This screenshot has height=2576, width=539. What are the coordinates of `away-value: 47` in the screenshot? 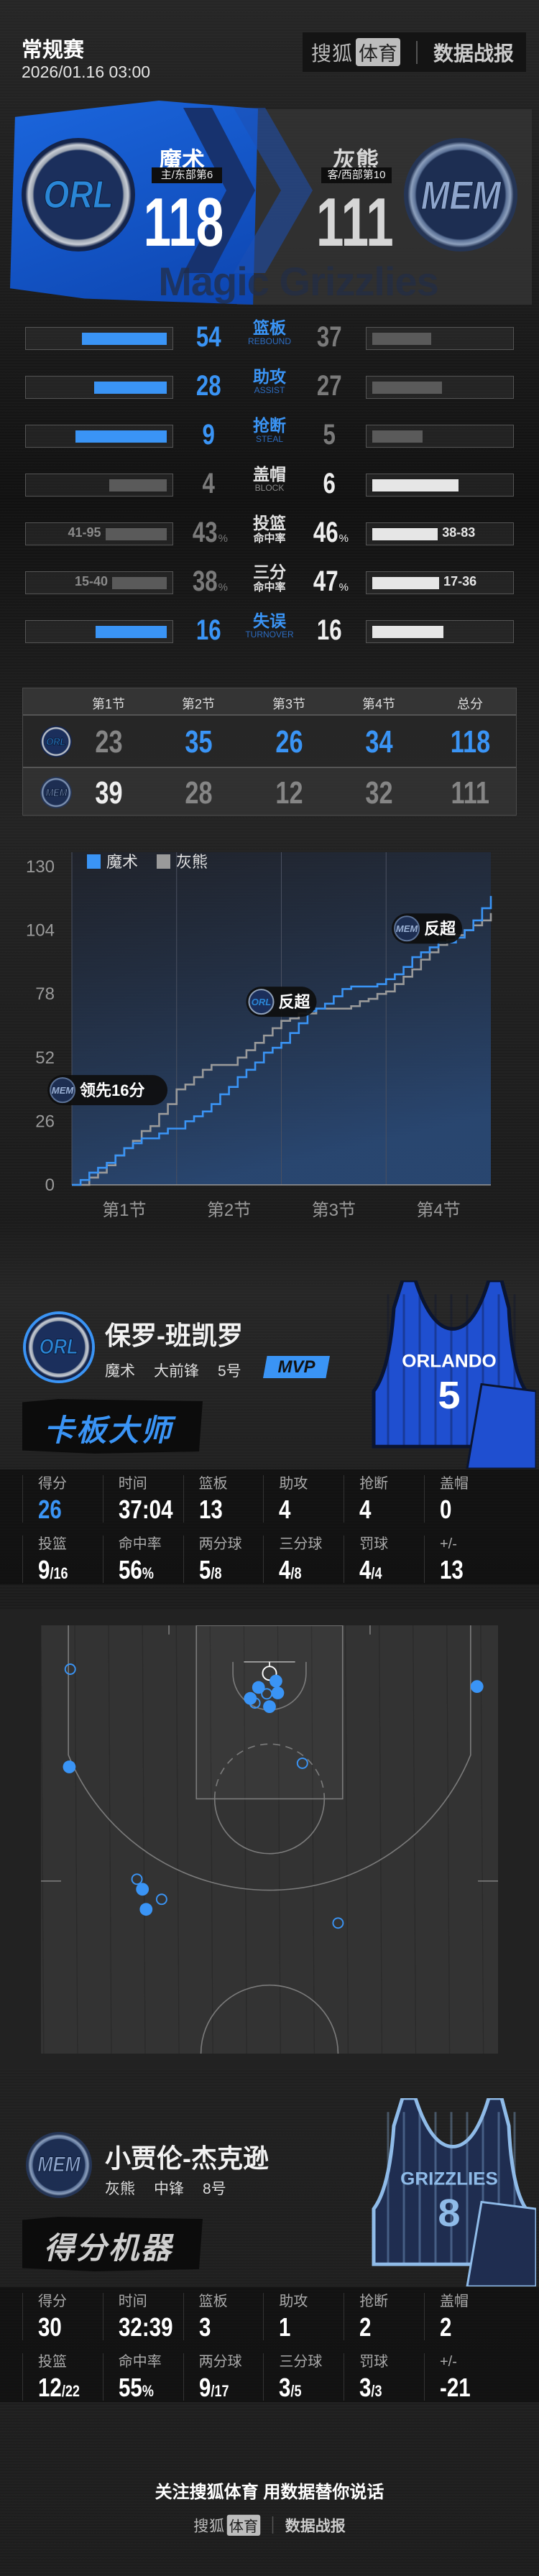 It's located at (326, 581).